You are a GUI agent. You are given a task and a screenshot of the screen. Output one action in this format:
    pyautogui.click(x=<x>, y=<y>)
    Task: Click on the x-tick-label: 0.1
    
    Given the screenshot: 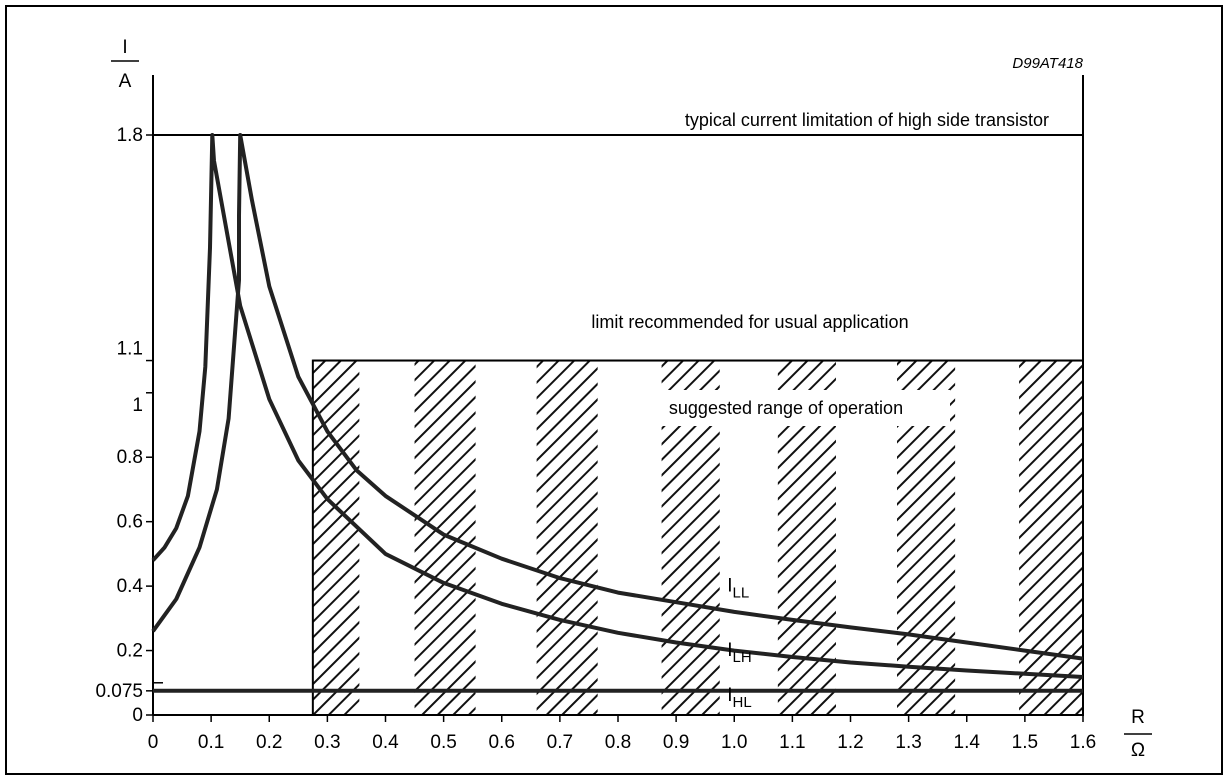 What is the action you would take?
    pyautogui.click(x=211, y=742)
    